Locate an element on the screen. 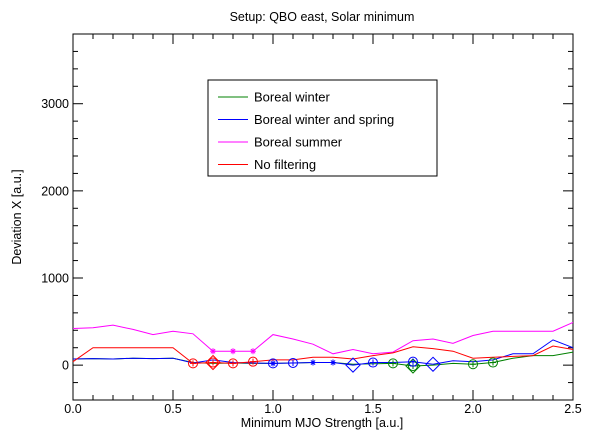 This screenshot has width=589, height=438. legend-label-1: Boreal winter and spring is located at coordinates (324, 119).